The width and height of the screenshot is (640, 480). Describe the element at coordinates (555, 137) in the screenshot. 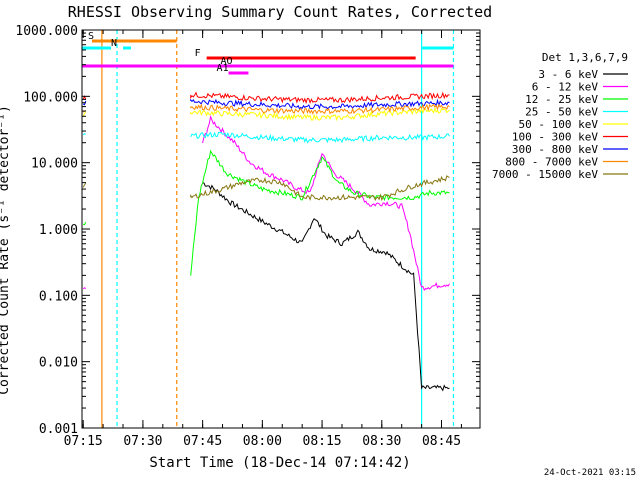

I see `legend-label: 100 - 300 keV` at that location.